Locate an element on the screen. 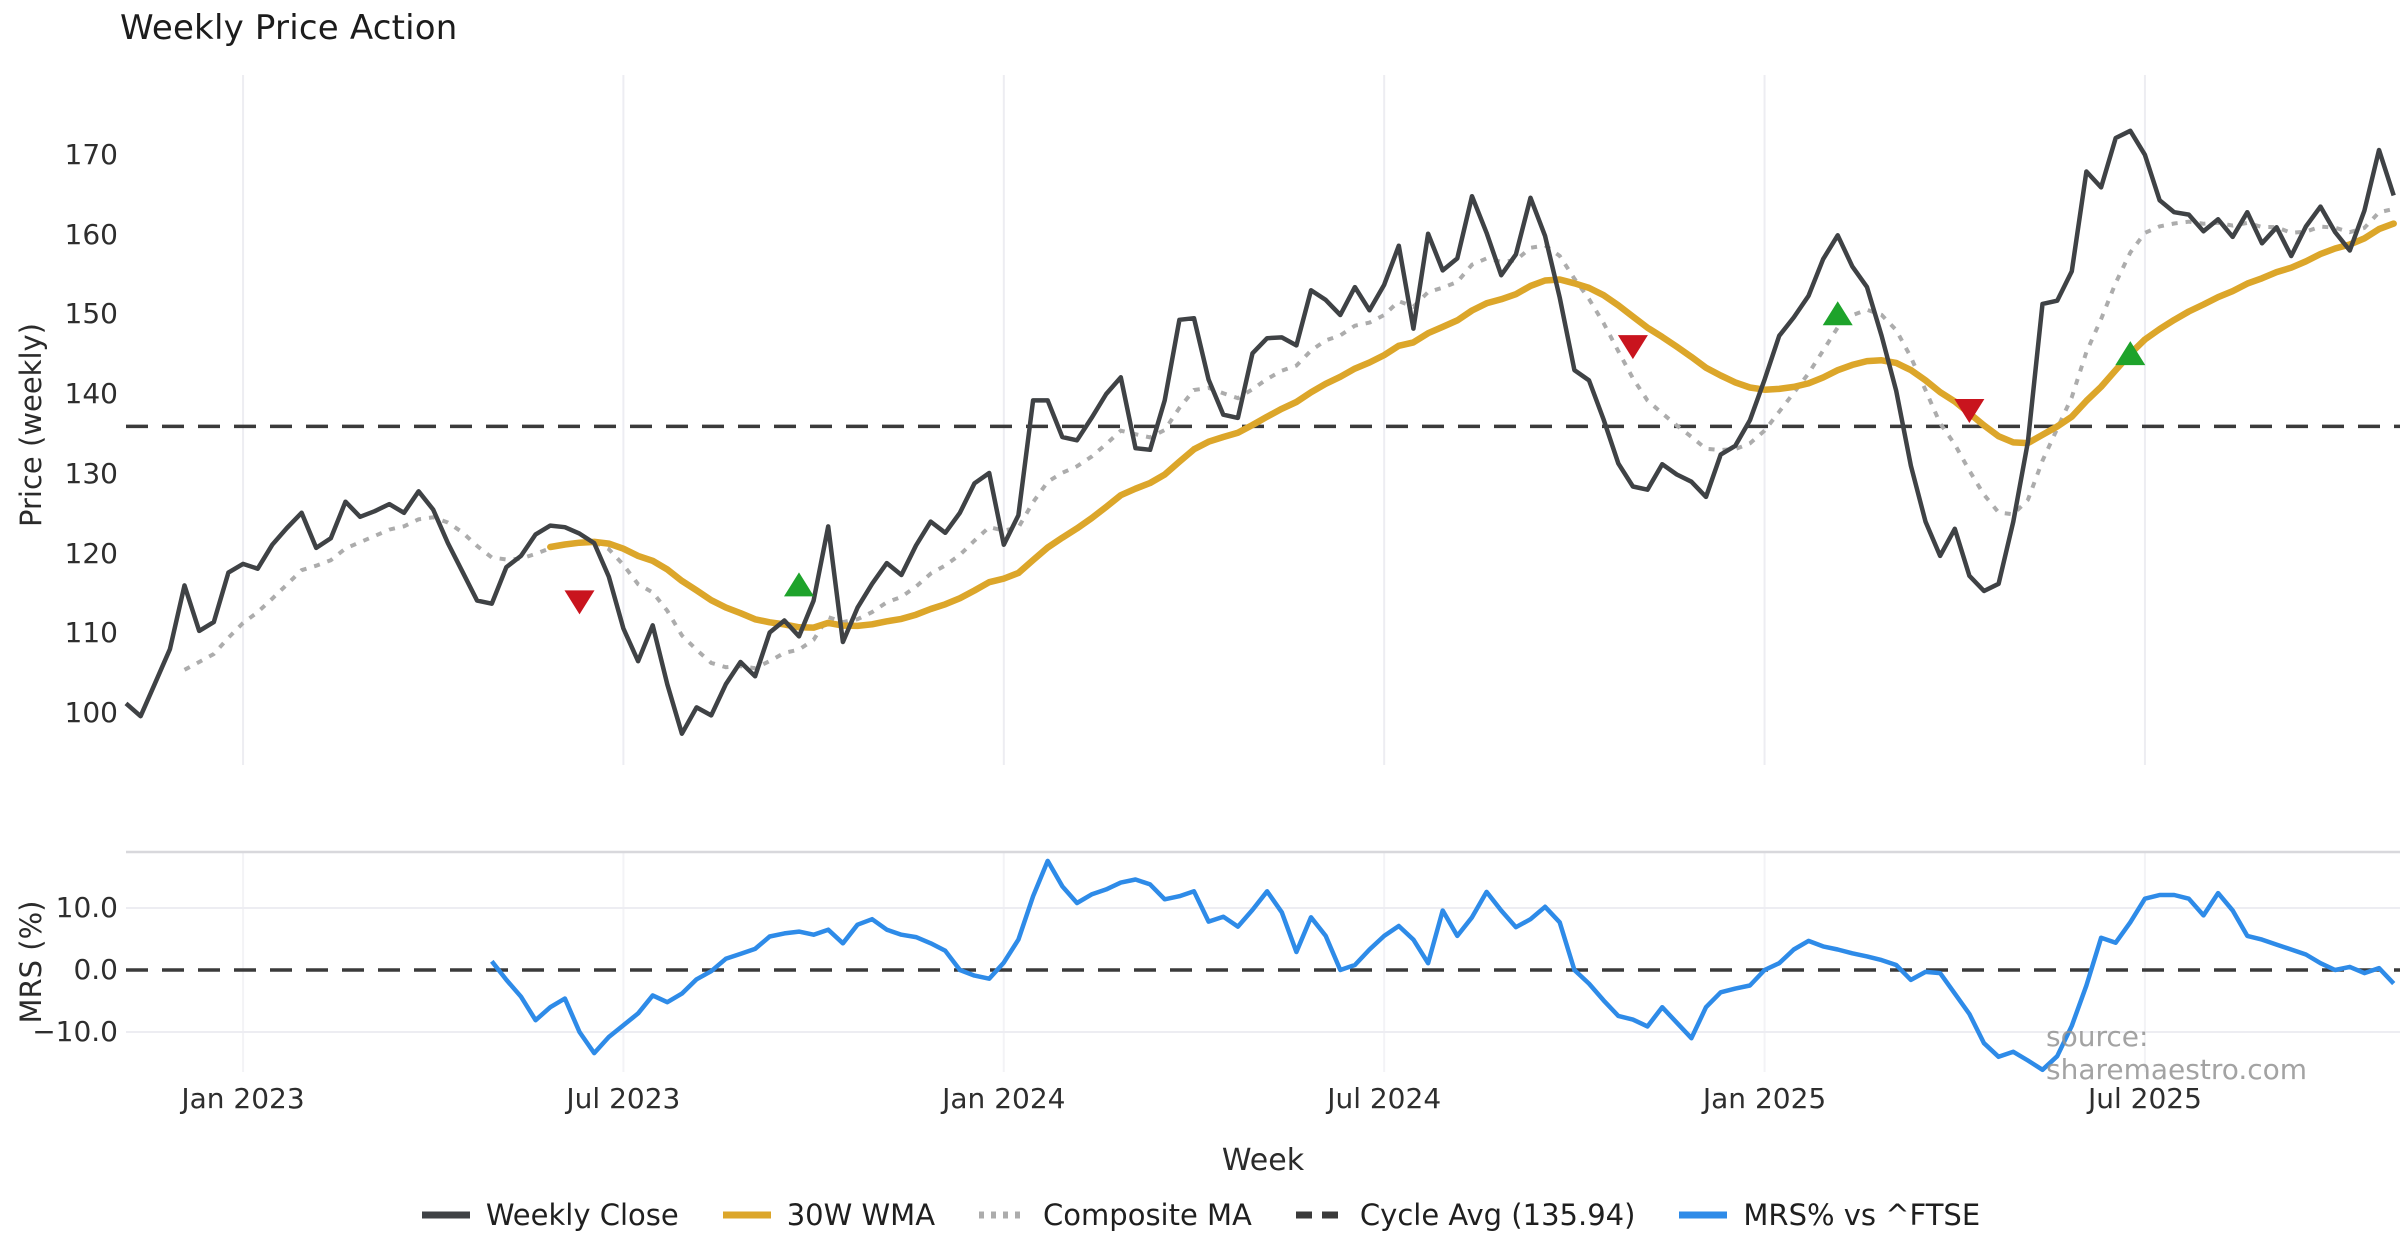  legend-item: Composite MA is located at coordinates (1114, 1215).